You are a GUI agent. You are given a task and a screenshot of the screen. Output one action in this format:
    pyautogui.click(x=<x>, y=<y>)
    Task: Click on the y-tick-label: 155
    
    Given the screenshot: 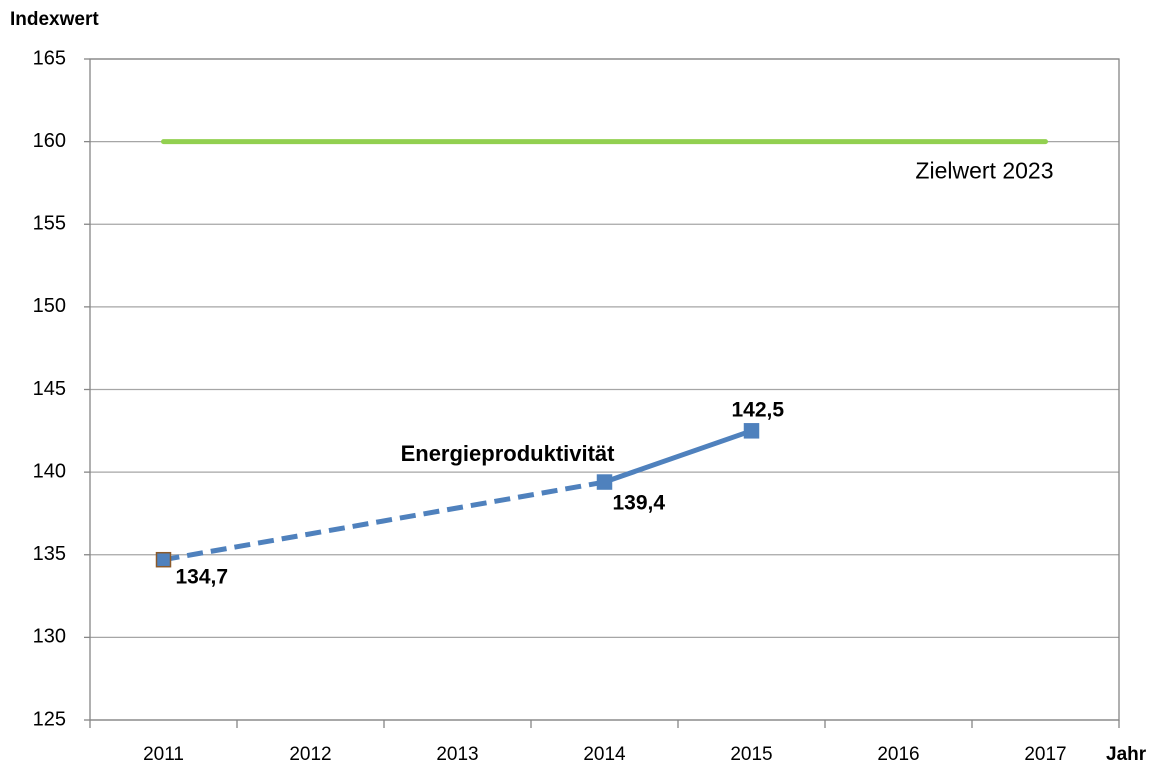 What is the action you would take?
    pyautogui.click(x=49, y=224)
    